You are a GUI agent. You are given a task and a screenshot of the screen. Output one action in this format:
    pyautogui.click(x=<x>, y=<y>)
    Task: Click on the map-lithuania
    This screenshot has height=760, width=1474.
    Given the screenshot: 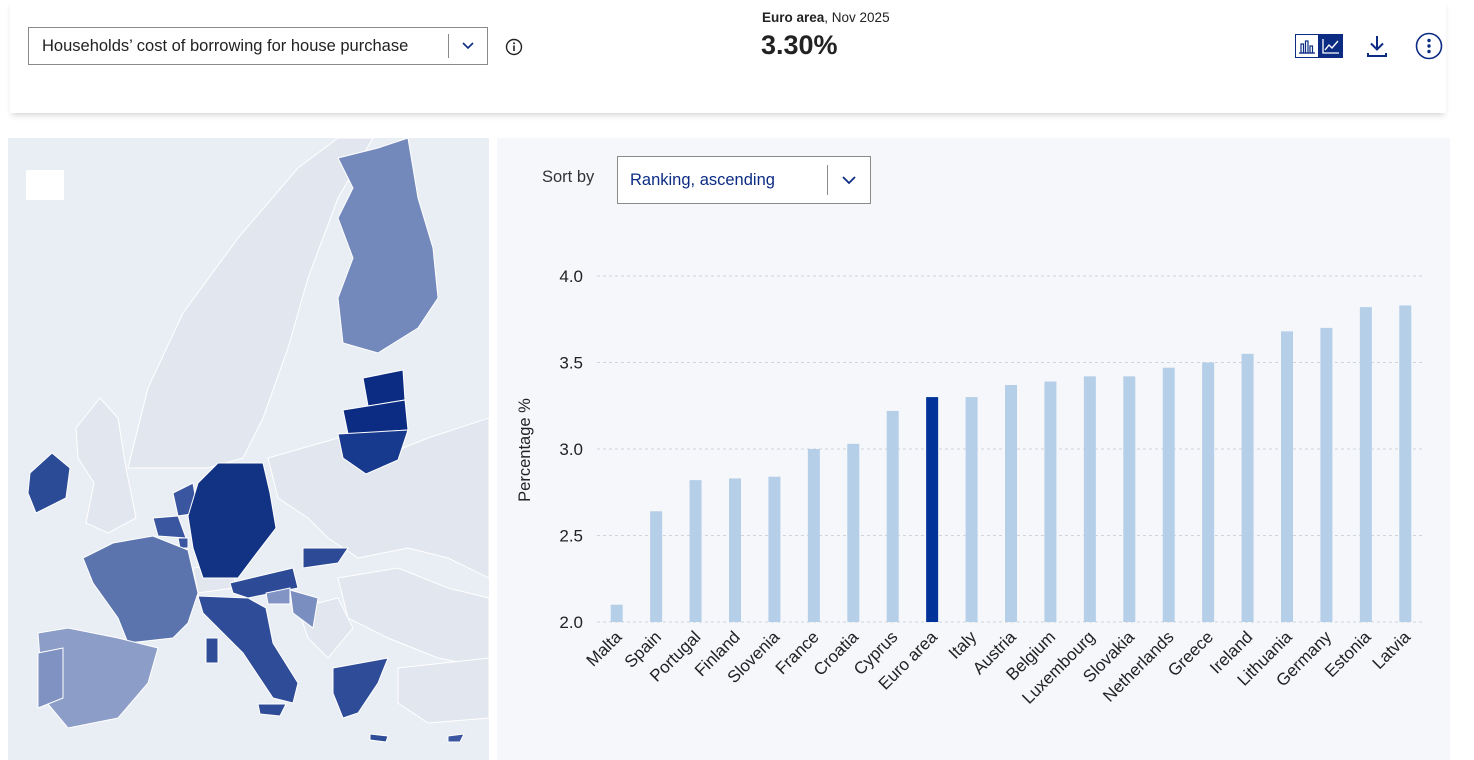 What is the action you would take?
    pyautogui.click(x=373, y=452)
    